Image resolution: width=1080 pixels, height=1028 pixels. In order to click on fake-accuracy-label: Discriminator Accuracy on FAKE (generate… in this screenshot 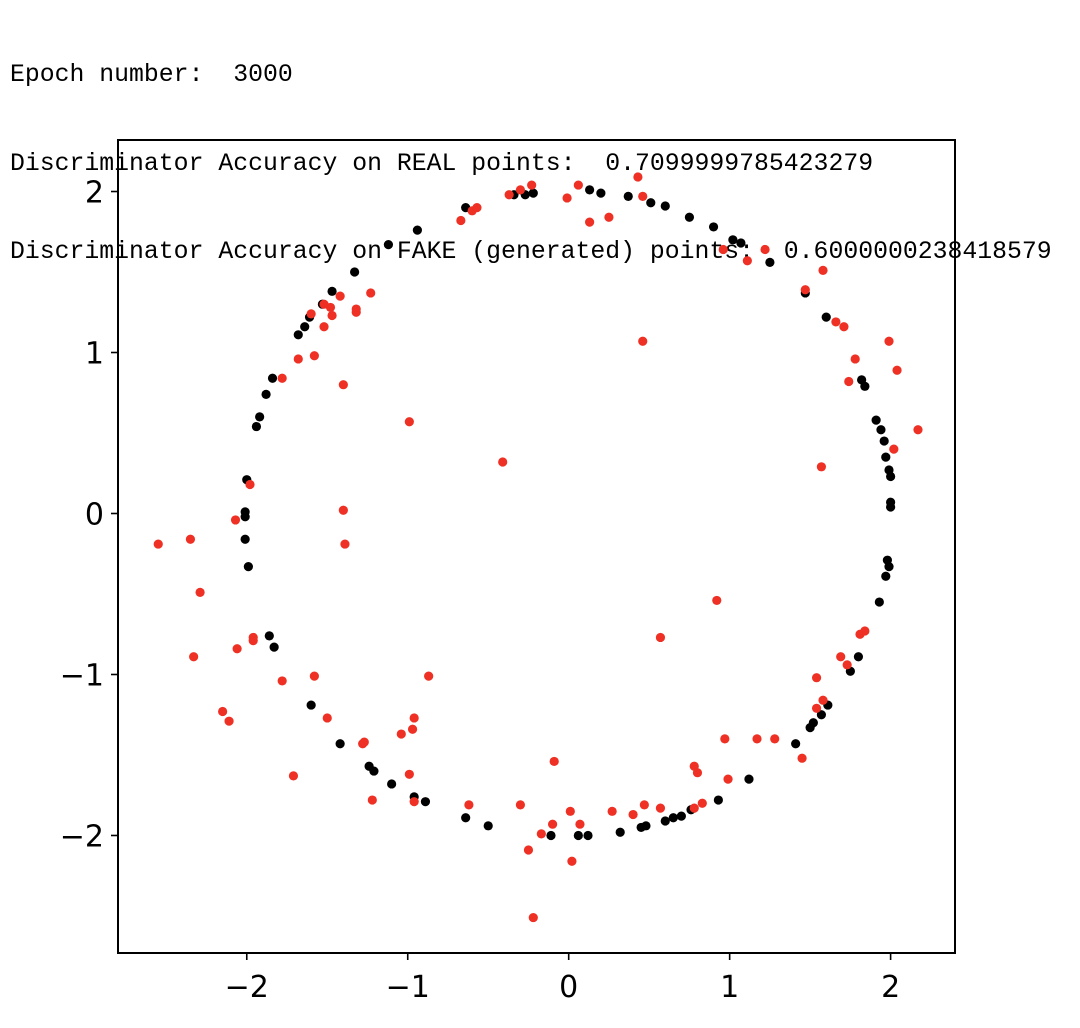, I will do `click(382, 252)`.